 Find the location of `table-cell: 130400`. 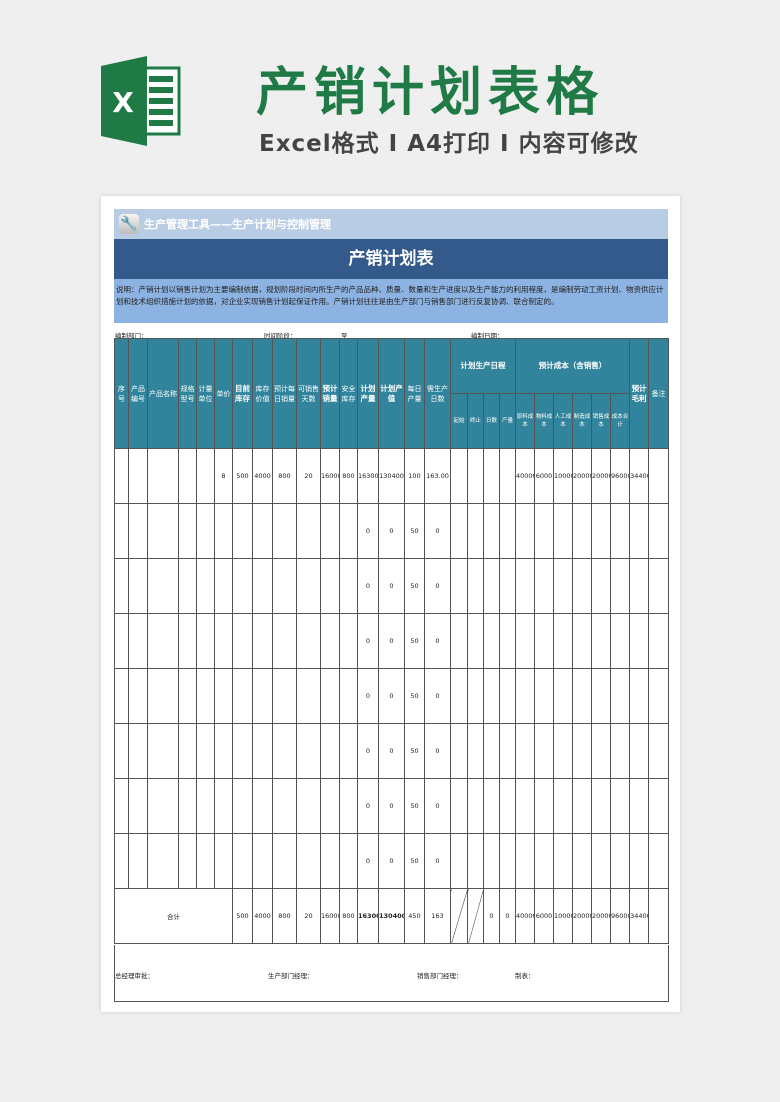

table-cell: 130400 is located at coordinates (391, 476).